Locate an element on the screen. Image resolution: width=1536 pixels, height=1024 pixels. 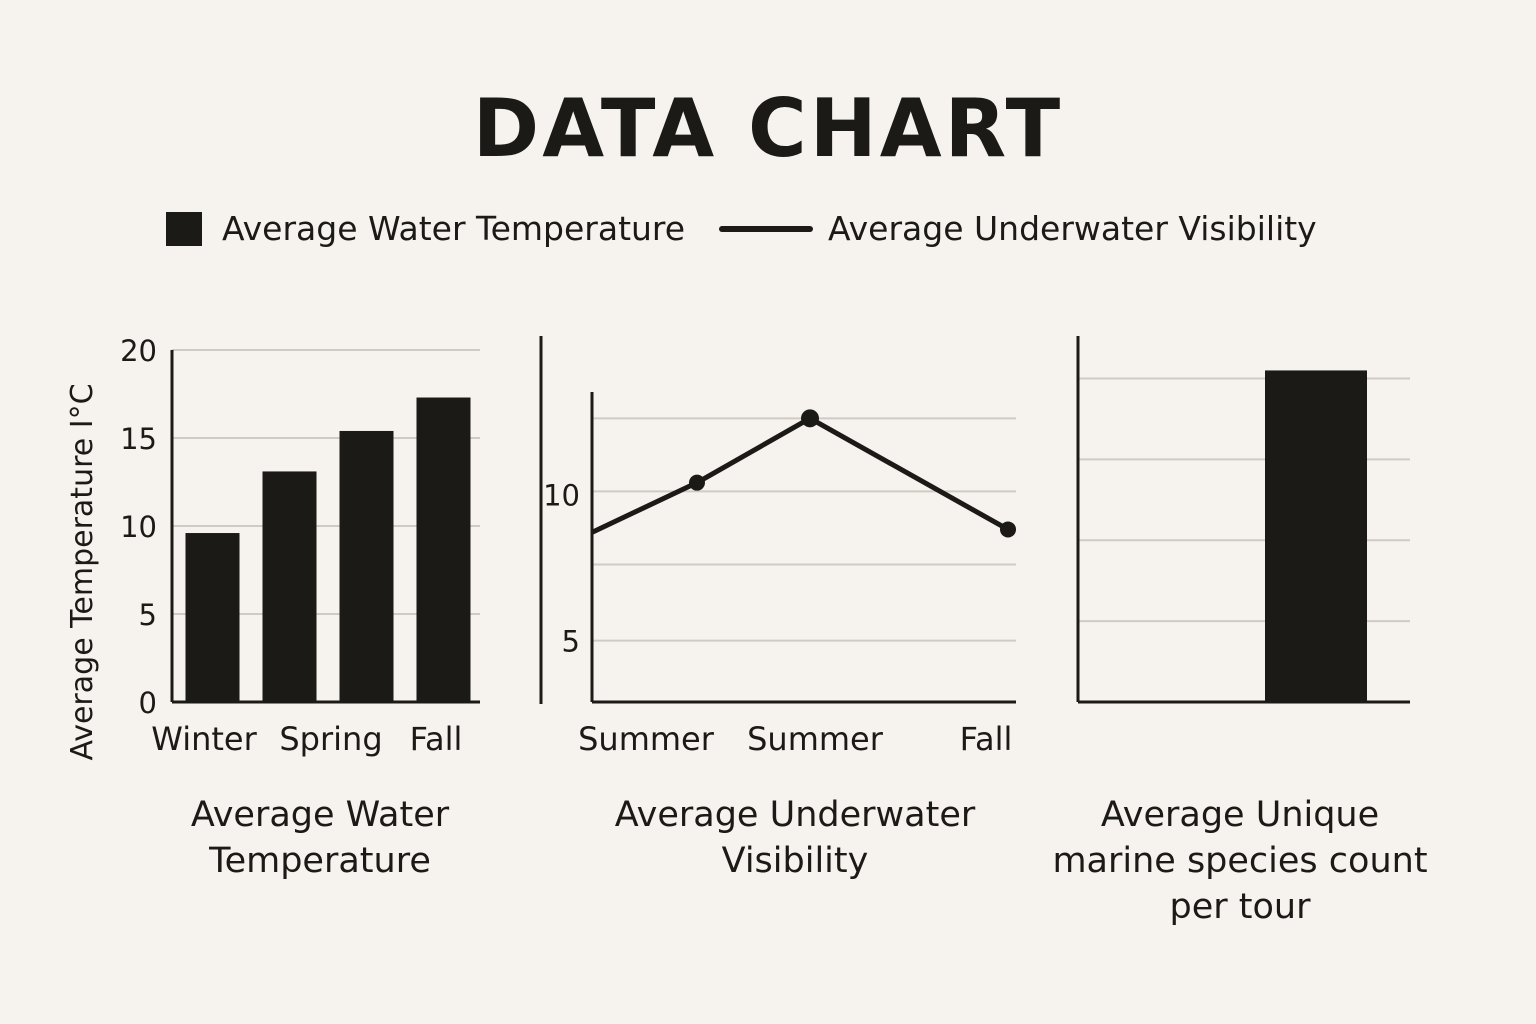
p2-y-tick-label: 10 is located at coordinates (561, 495).